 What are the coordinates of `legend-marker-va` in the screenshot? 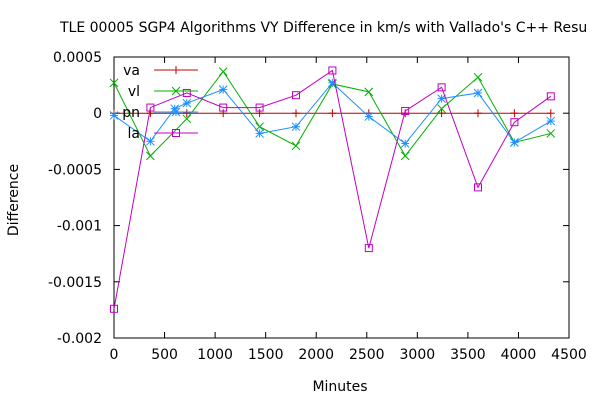 It's located at (176, 70).